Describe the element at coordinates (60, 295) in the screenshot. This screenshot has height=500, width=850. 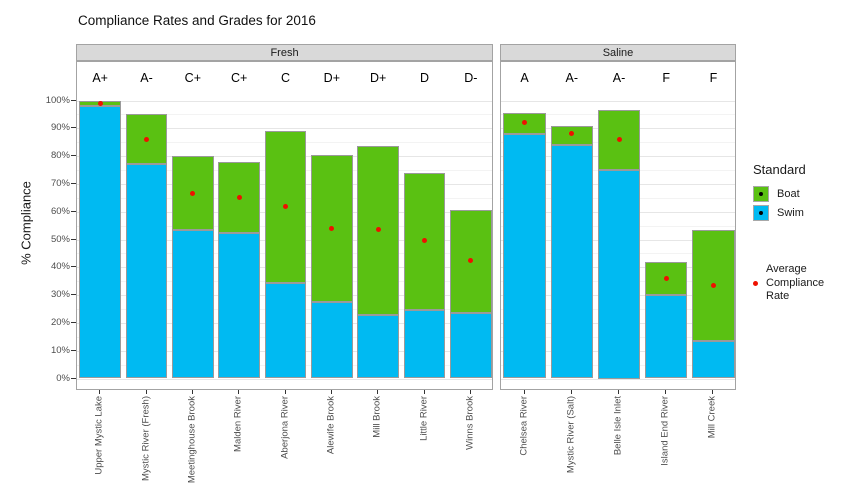
I see `y-tick-label: 30%` at that location.